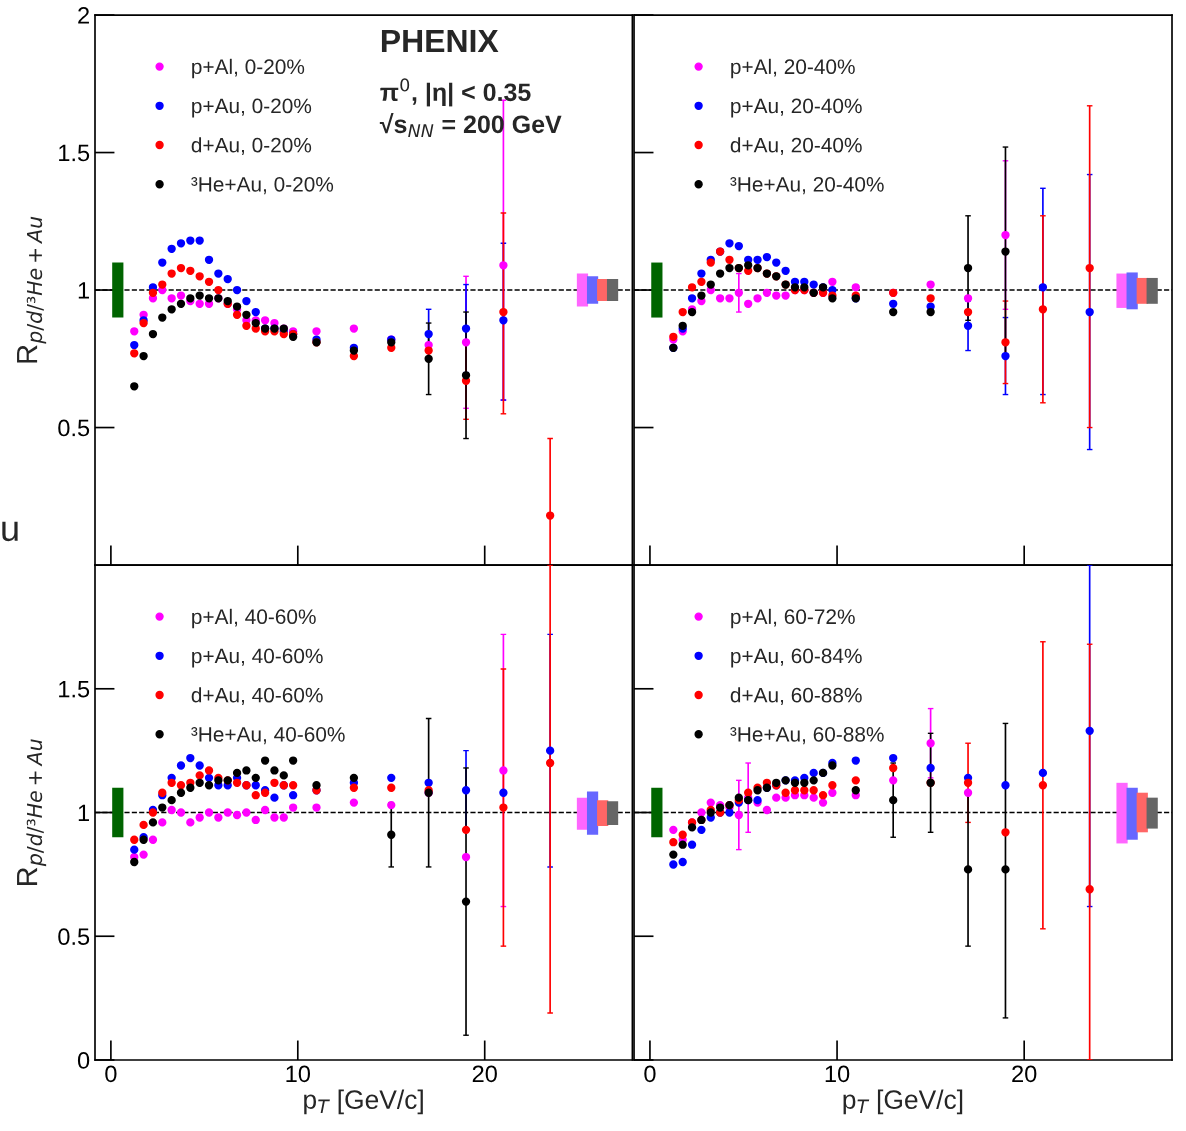 Image resolution: width=1186 pixels, height=1131 pixels. What do you see at coordinates (807, 185) in the screenshot?
I see `legend-label: ³He+Au, 20-40%` at bounding box center [807, 185].